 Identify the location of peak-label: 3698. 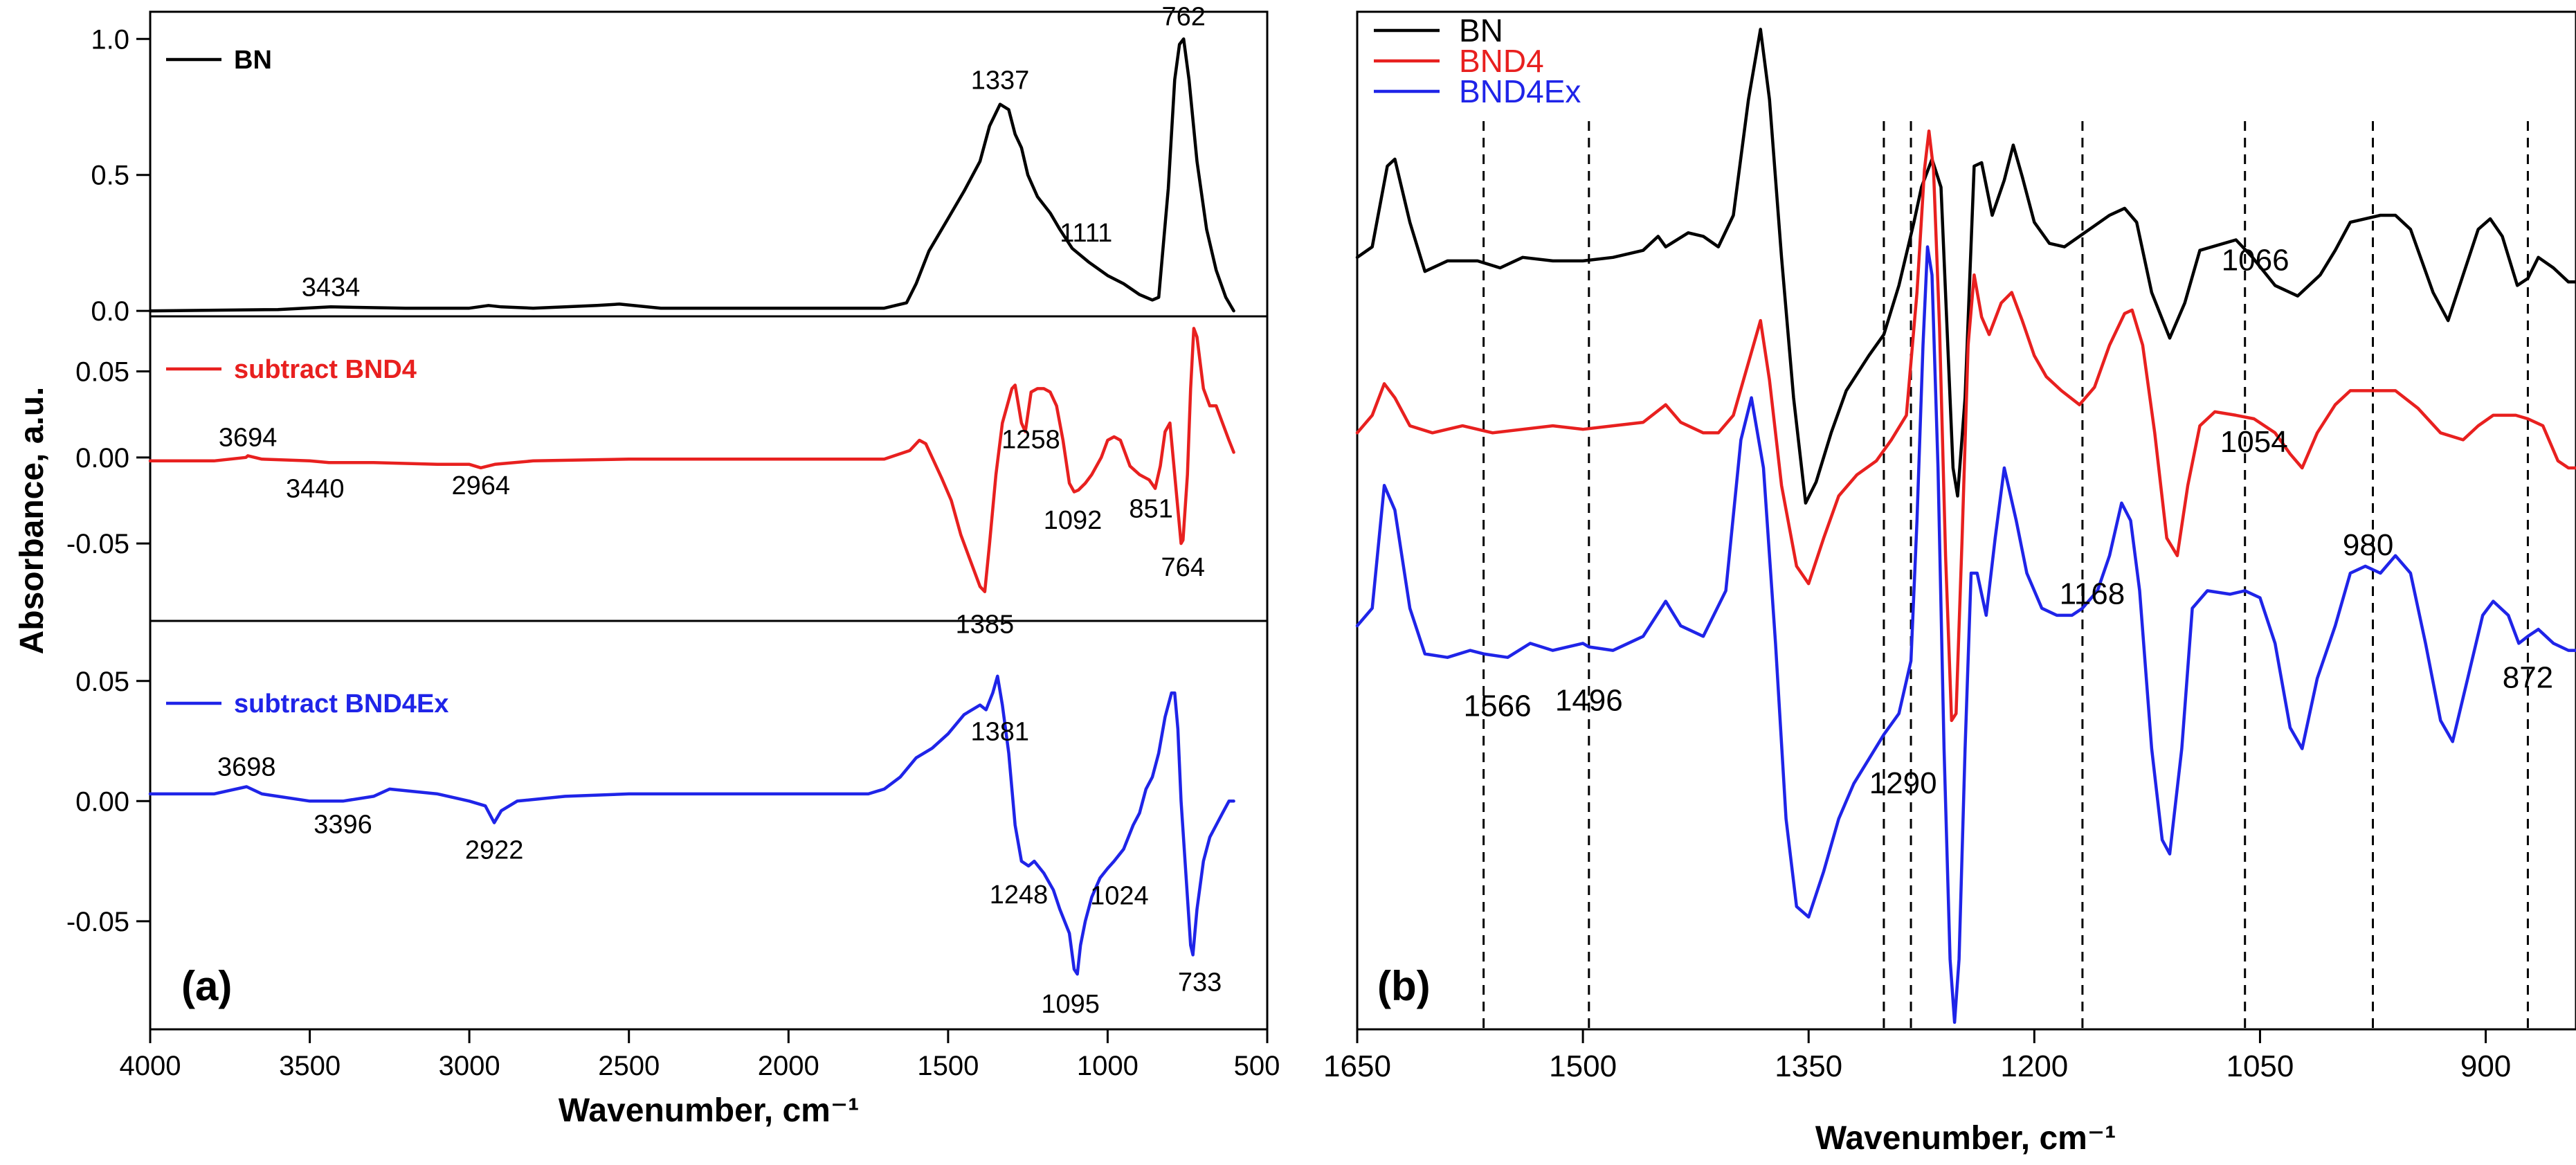
(246, 767).